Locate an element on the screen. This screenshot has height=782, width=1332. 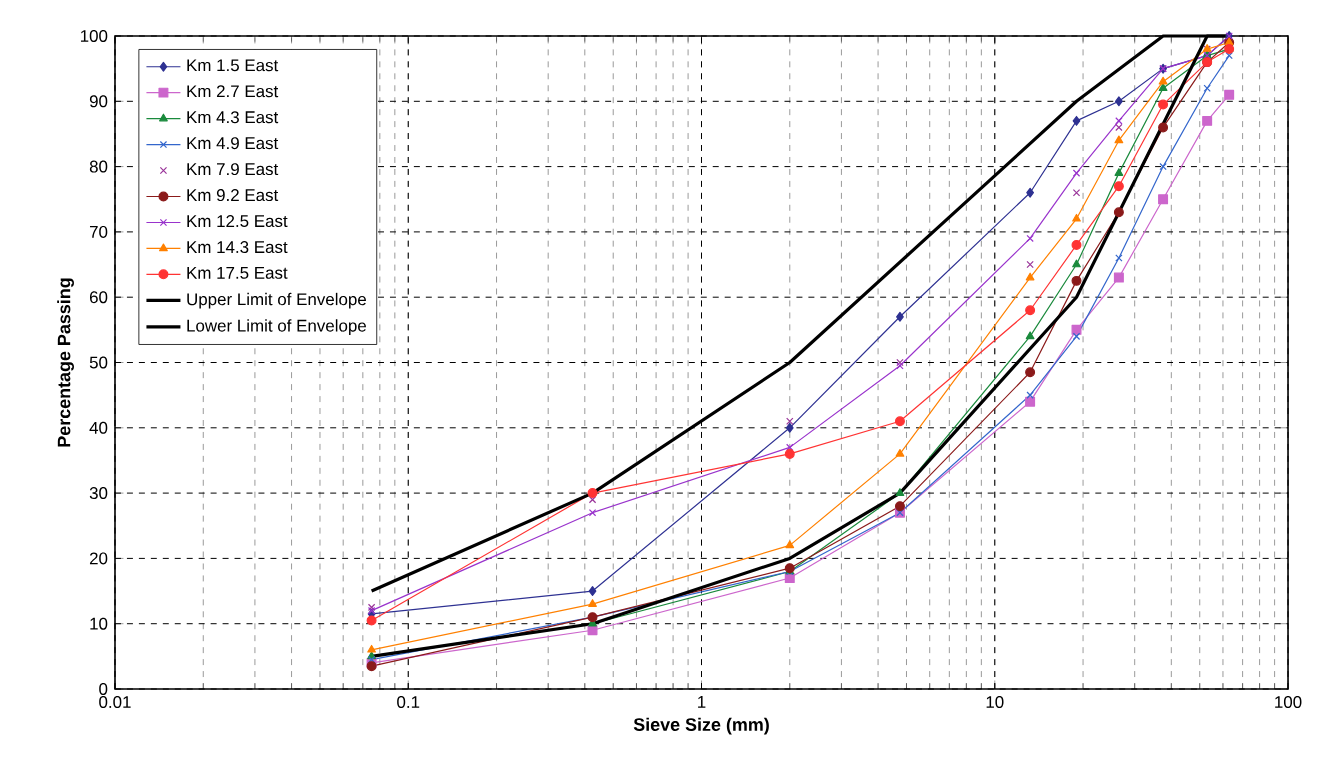
legend-label: Km 7.9 East is located at coordinates (233, 169).